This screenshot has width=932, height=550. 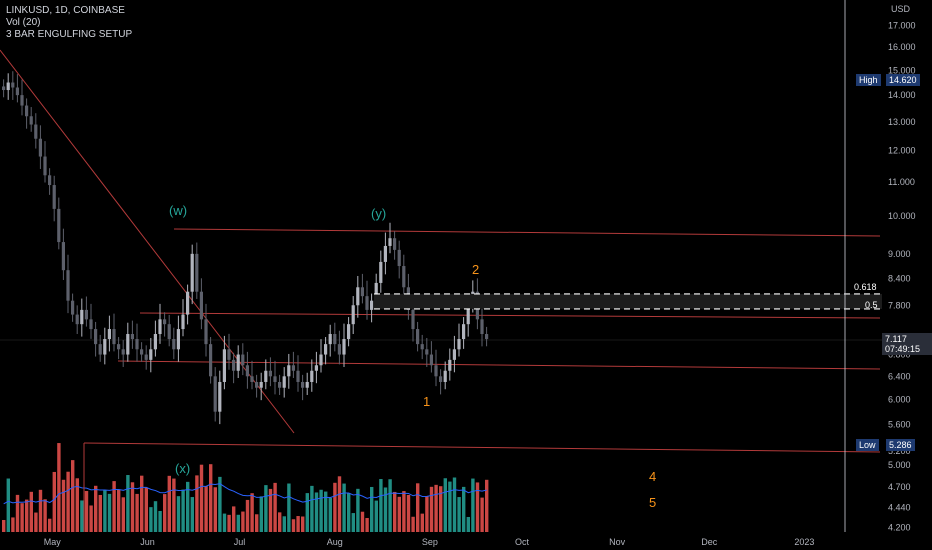 I want to click on y-tick-label: 5.600, so click(x=899, y=424).